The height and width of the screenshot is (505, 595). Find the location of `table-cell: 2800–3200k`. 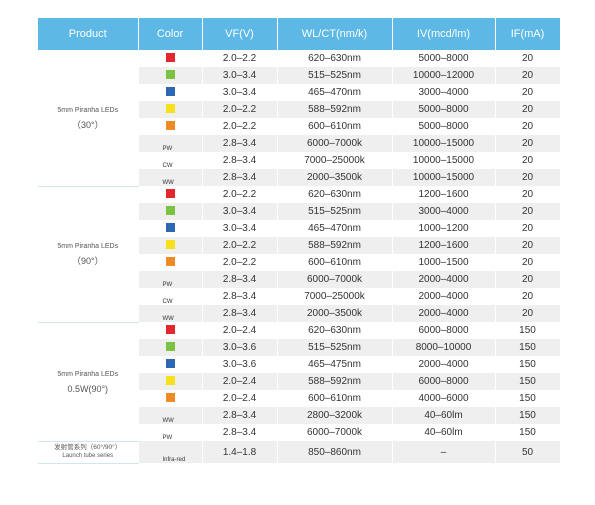

table-cell: 2800–3200k is located at coordinates (335, 415).